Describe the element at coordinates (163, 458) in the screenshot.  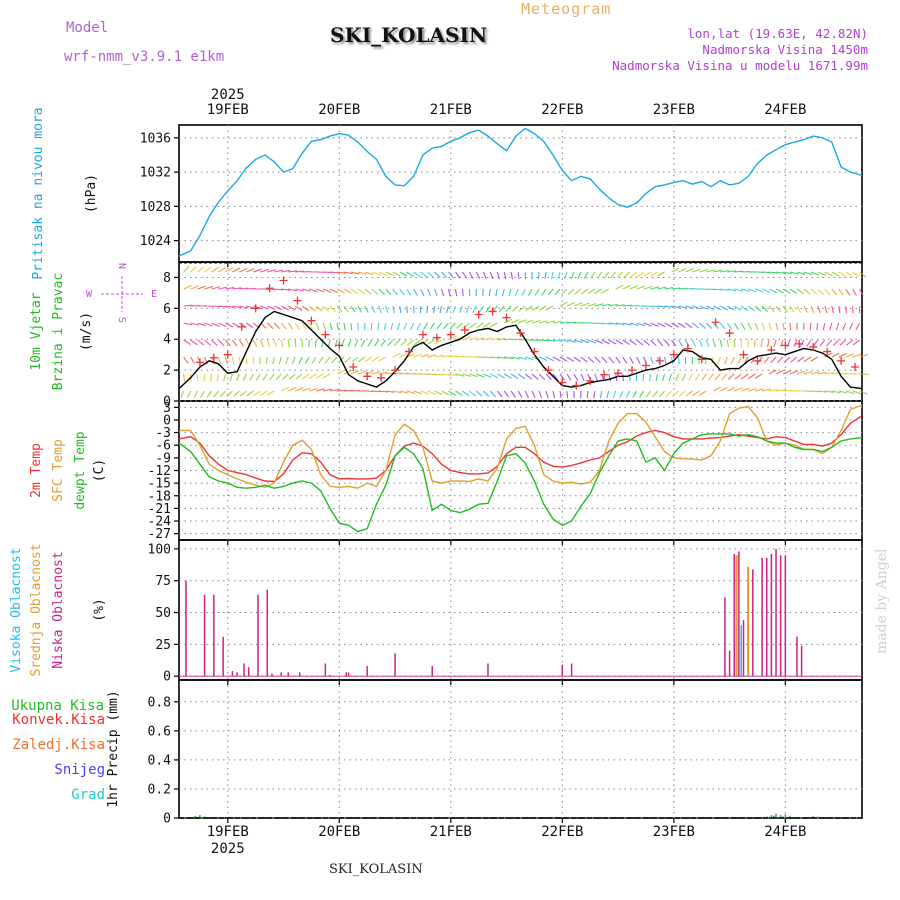
I see `y-tick-label: -9` at that location.